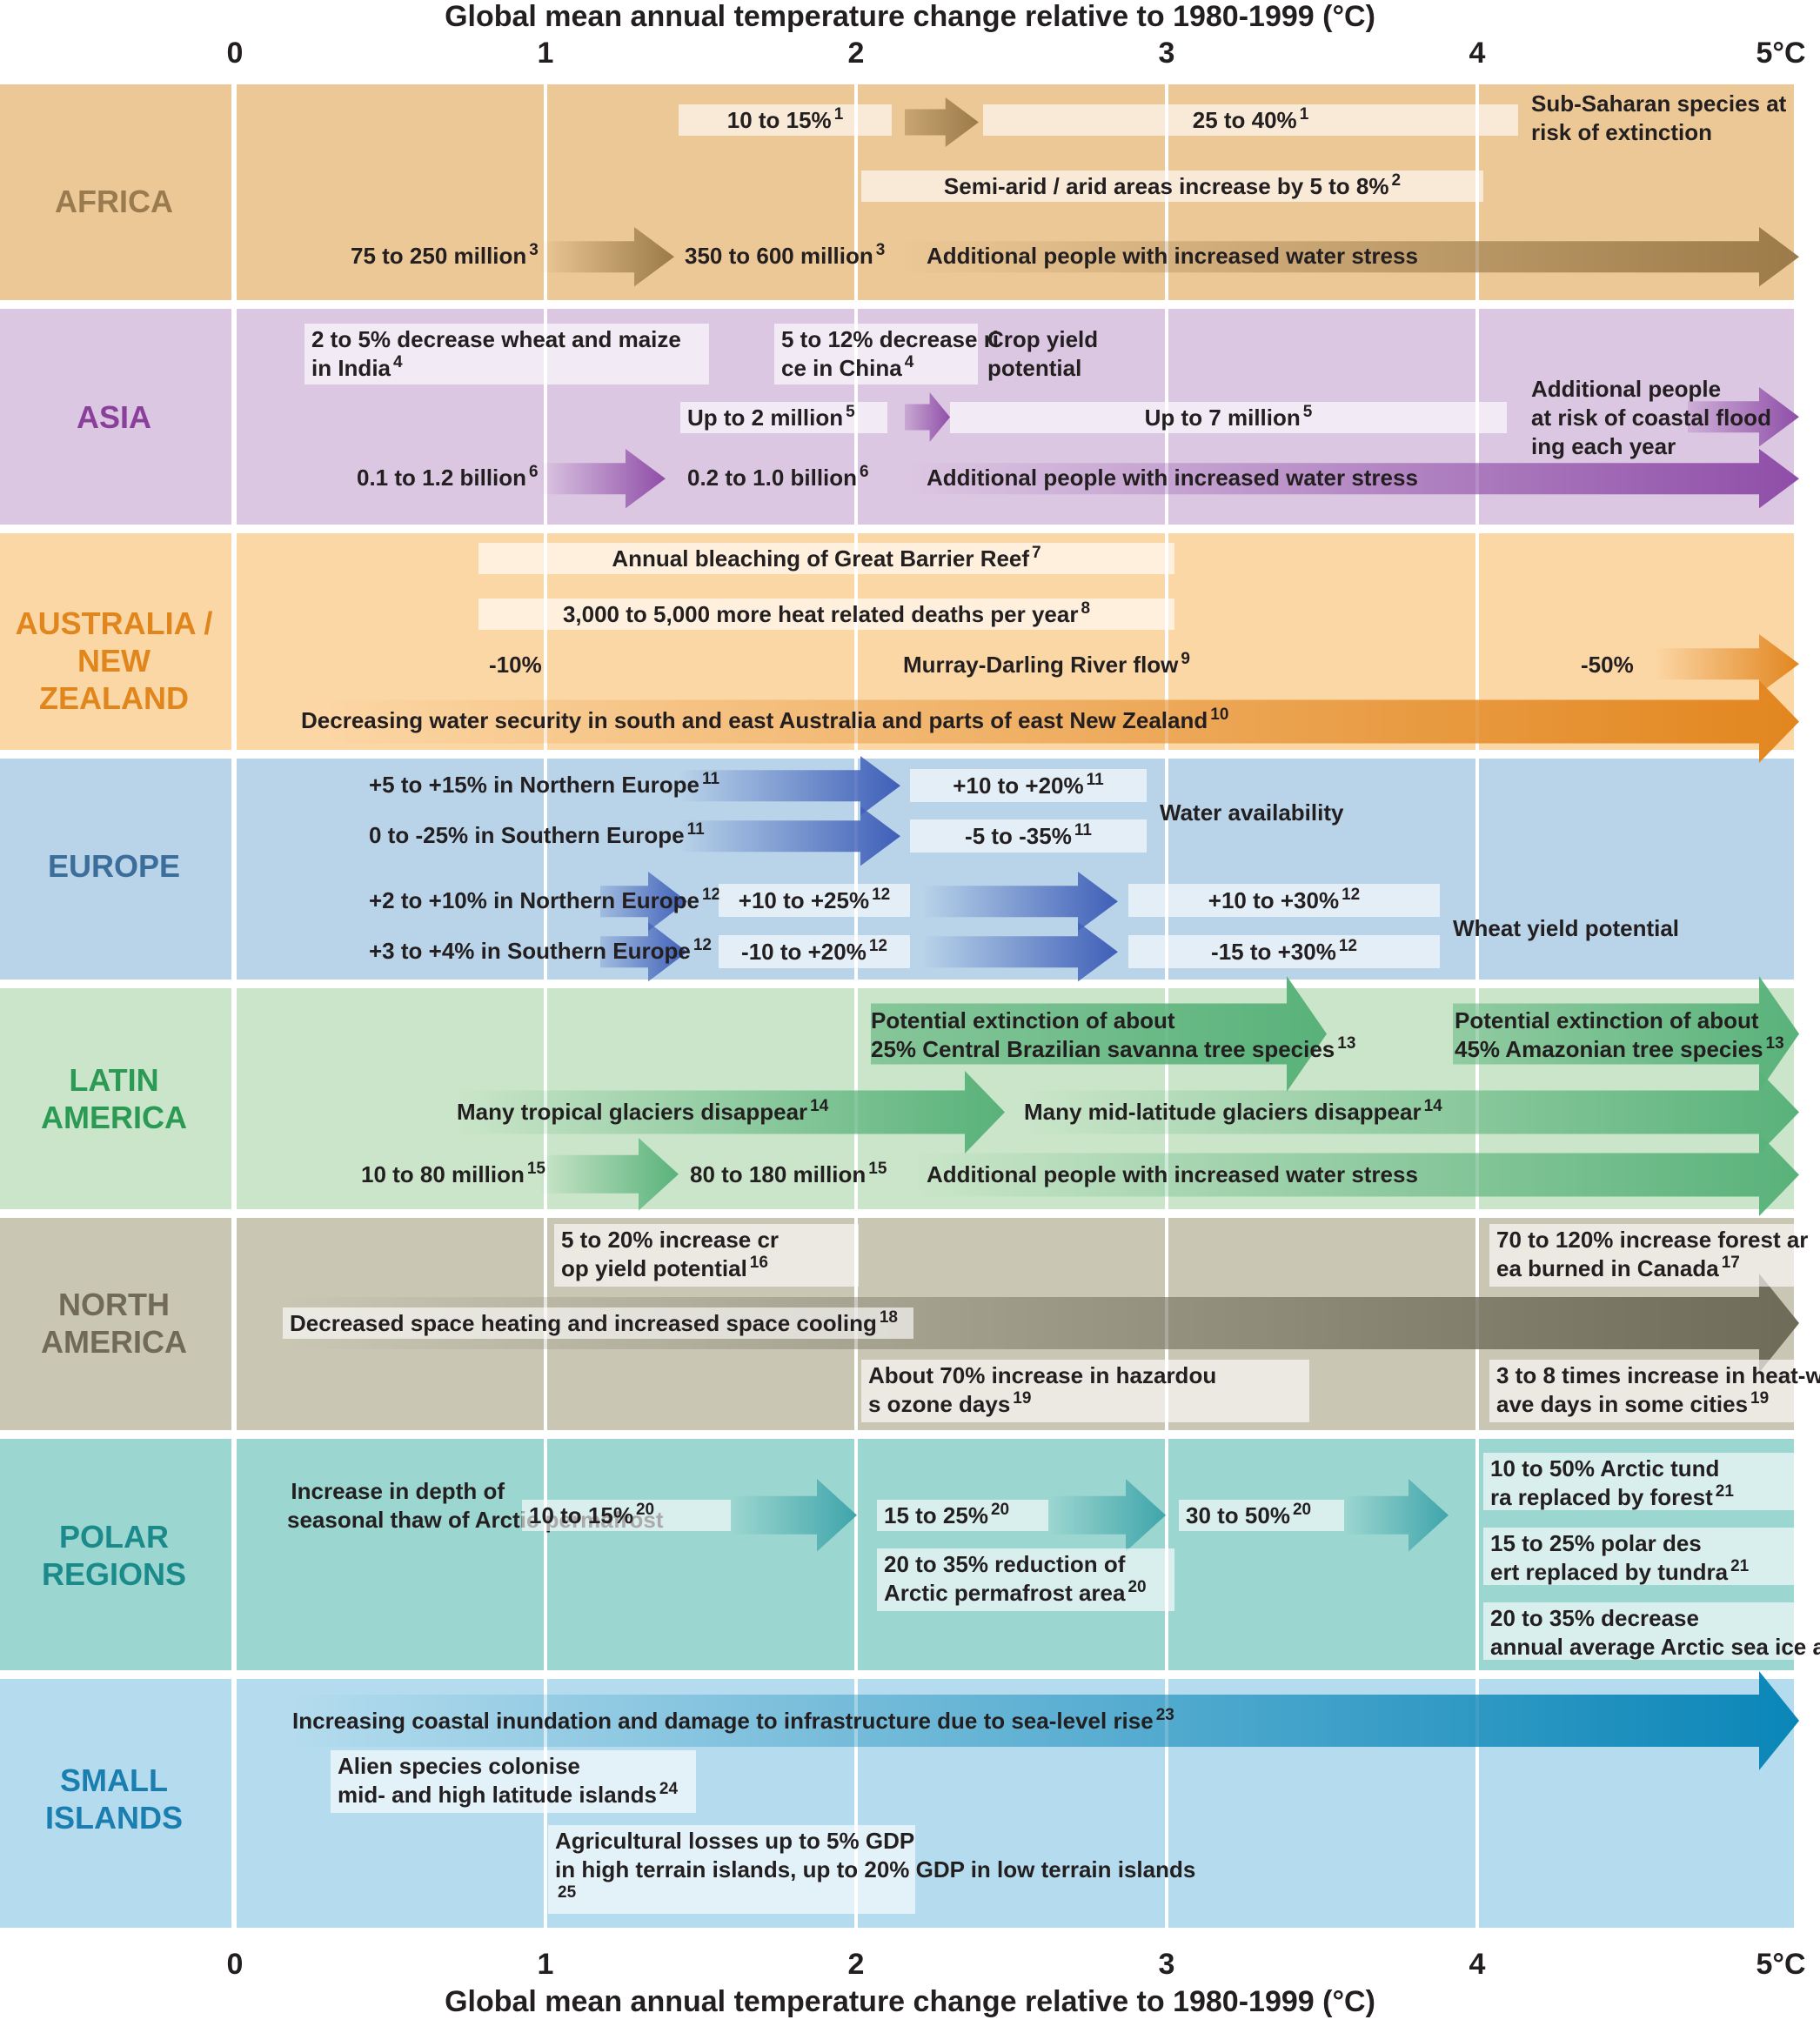 Image resolution: width=1820 pixels, height=2033 pixels. Describe the element at coordinates (1046, 664) in the screenshot. I see `impact-label: Murray-Darling River flow 9` at that location.